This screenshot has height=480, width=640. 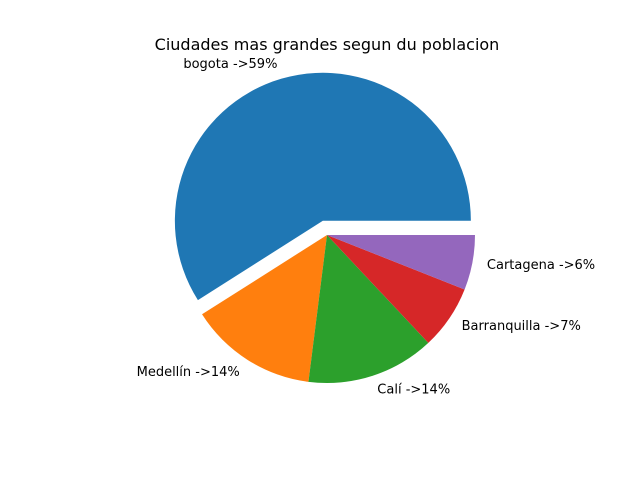 I want to click on pie-label-calí: Calí ->14%, so click(x=413, y=389).